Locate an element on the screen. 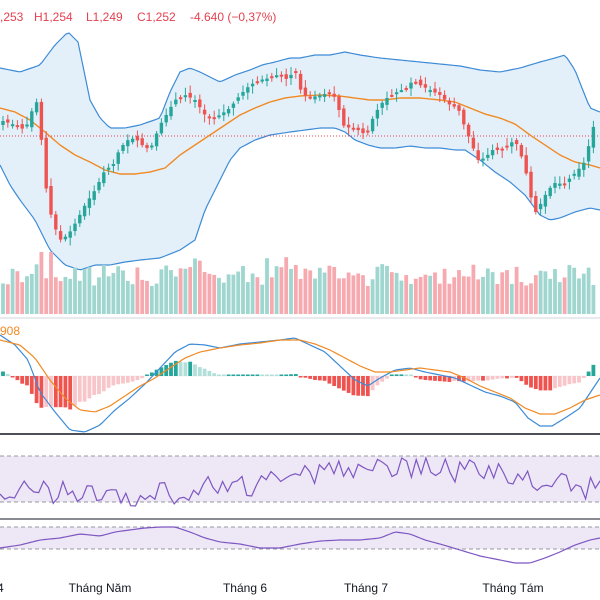 The image size is (600, 600). oscillator-2-band is located at coordinates (300, 538).